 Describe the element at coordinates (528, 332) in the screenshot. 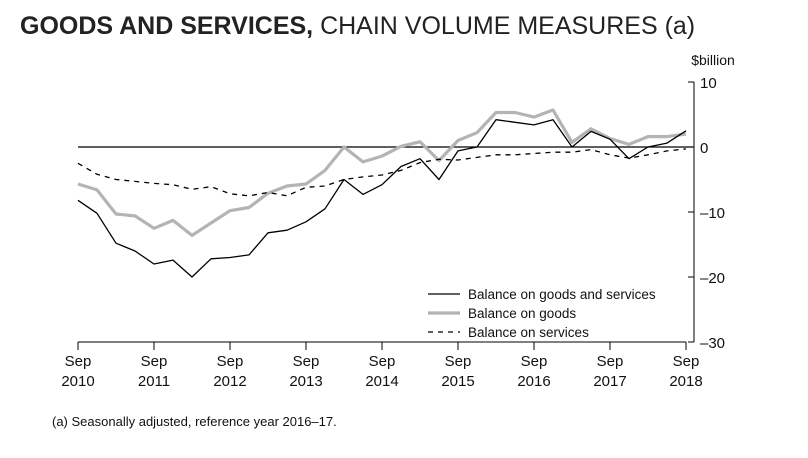

I see `legend-label: Balance on services` at that location.